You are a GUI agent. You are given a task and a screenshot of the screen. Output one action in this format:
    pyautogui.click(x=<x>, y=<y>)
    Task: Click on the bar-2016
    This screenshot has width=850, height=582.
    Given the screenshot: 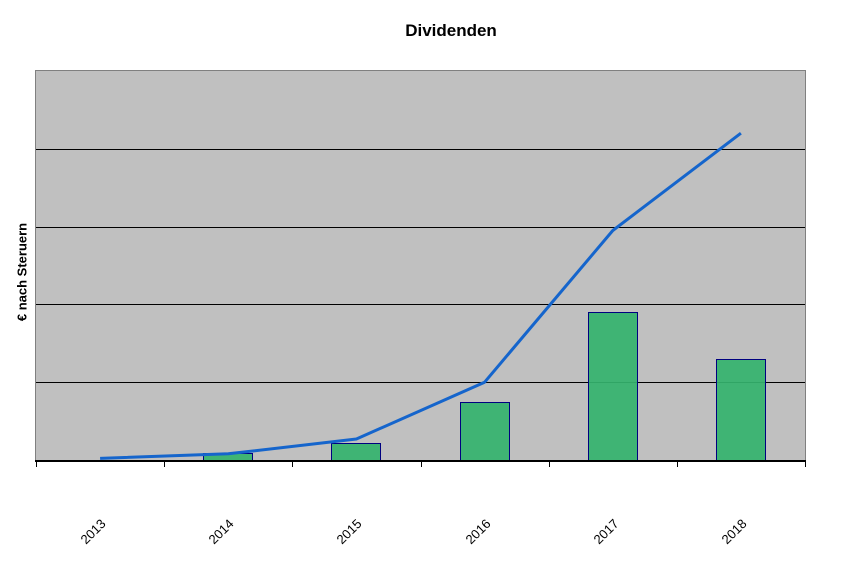 What is the action you would take?
    pyautogui.click(x=484, y=430)
    